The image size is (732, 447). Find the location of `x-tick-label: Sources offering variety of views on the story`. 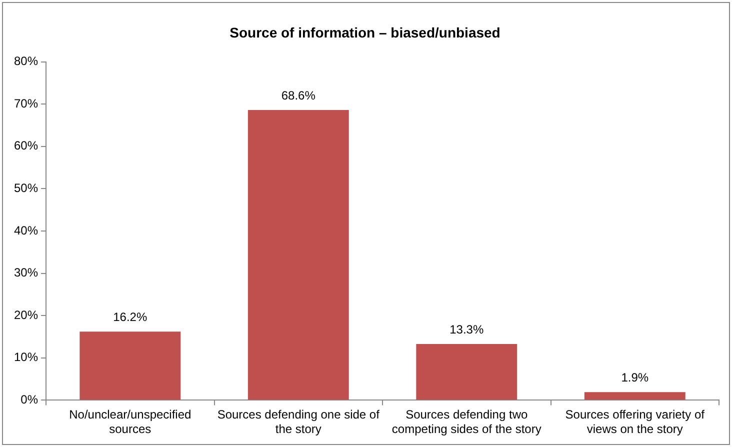

x-tick-label: Sources offering variety of views on the story is located at coordinates (635, 422).